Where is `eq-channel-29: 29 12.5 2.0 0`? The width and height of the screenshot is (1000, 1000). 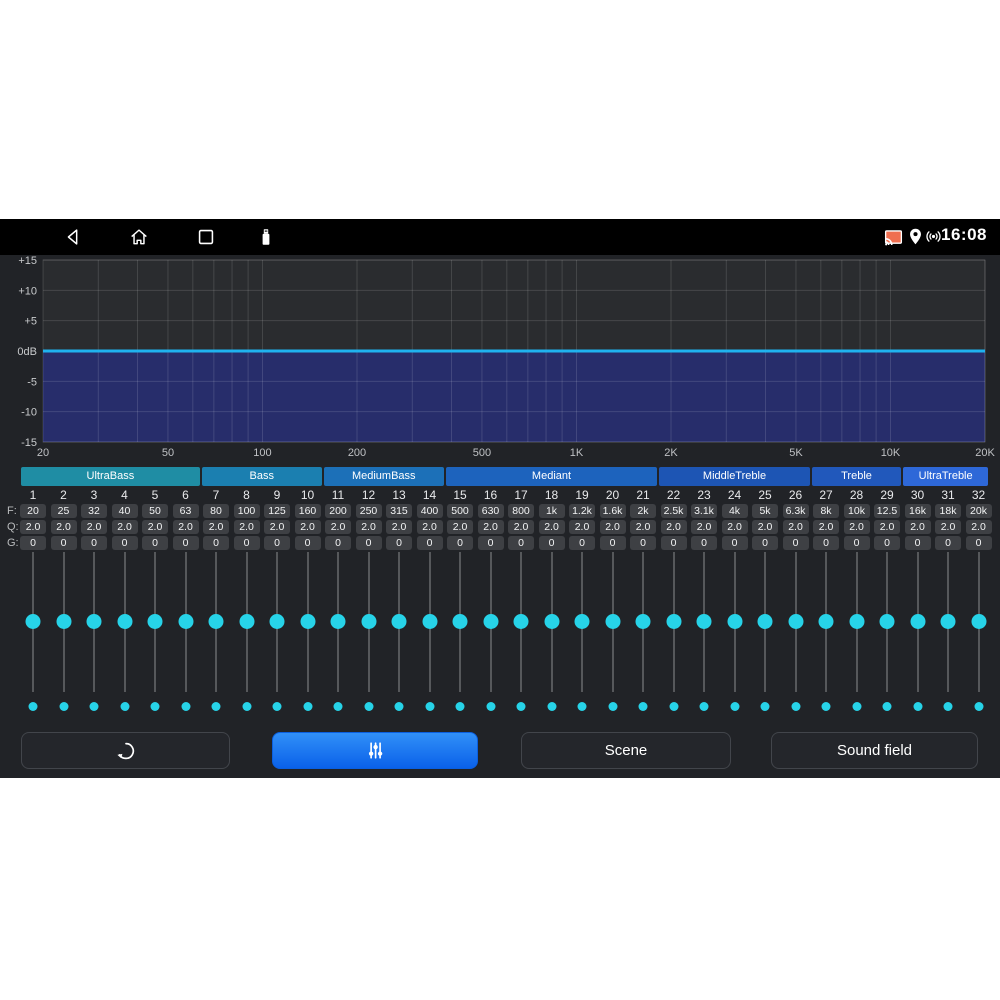
eq-channel-29: 29 12.5 2.0 0 is located at coordinates (887, 602).